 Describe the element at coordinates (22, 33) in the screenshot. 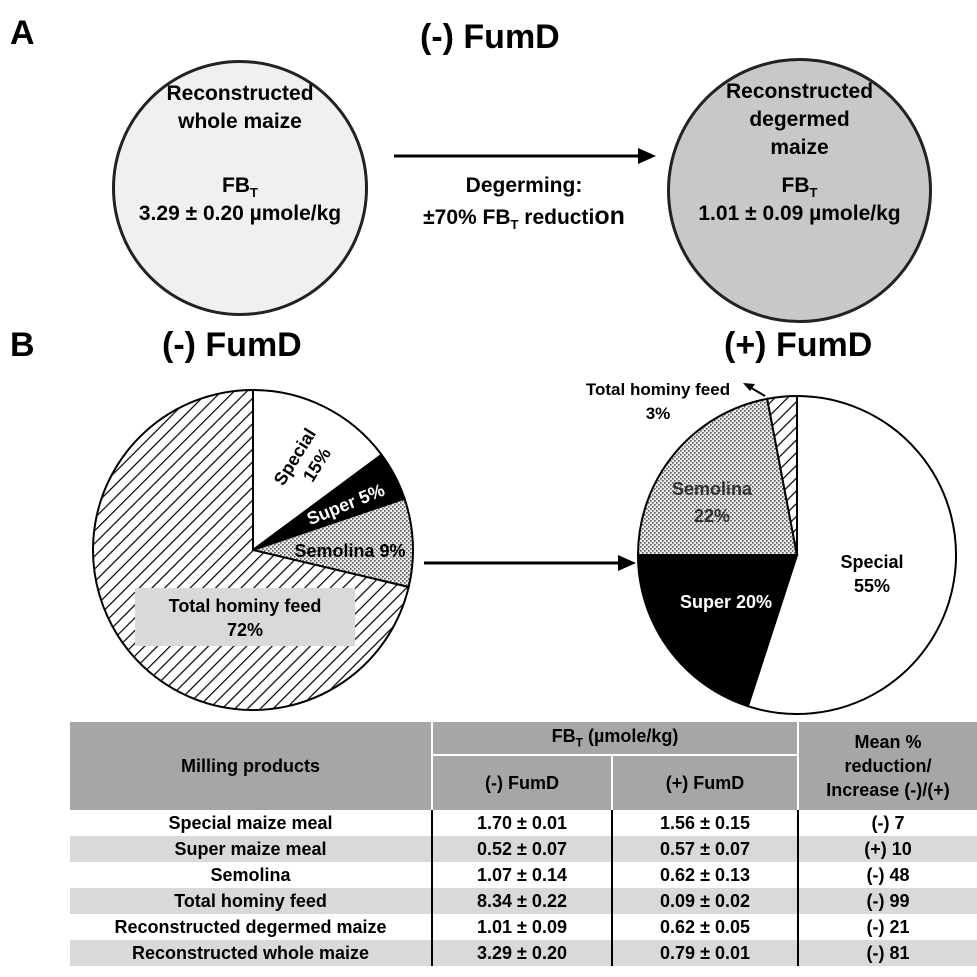

I see `panel-a-letter: A` at that location.